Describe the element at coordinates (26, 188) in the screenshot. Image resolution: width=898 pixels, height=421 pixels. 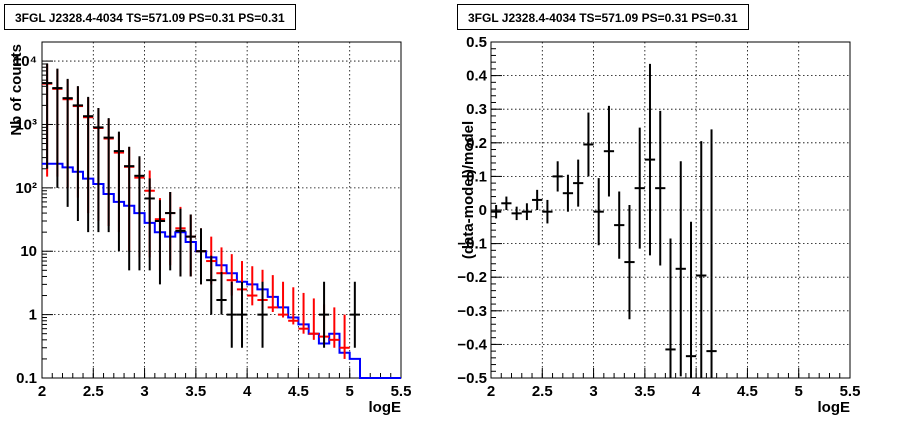
I see `y-tick-label: 10²` at that location.